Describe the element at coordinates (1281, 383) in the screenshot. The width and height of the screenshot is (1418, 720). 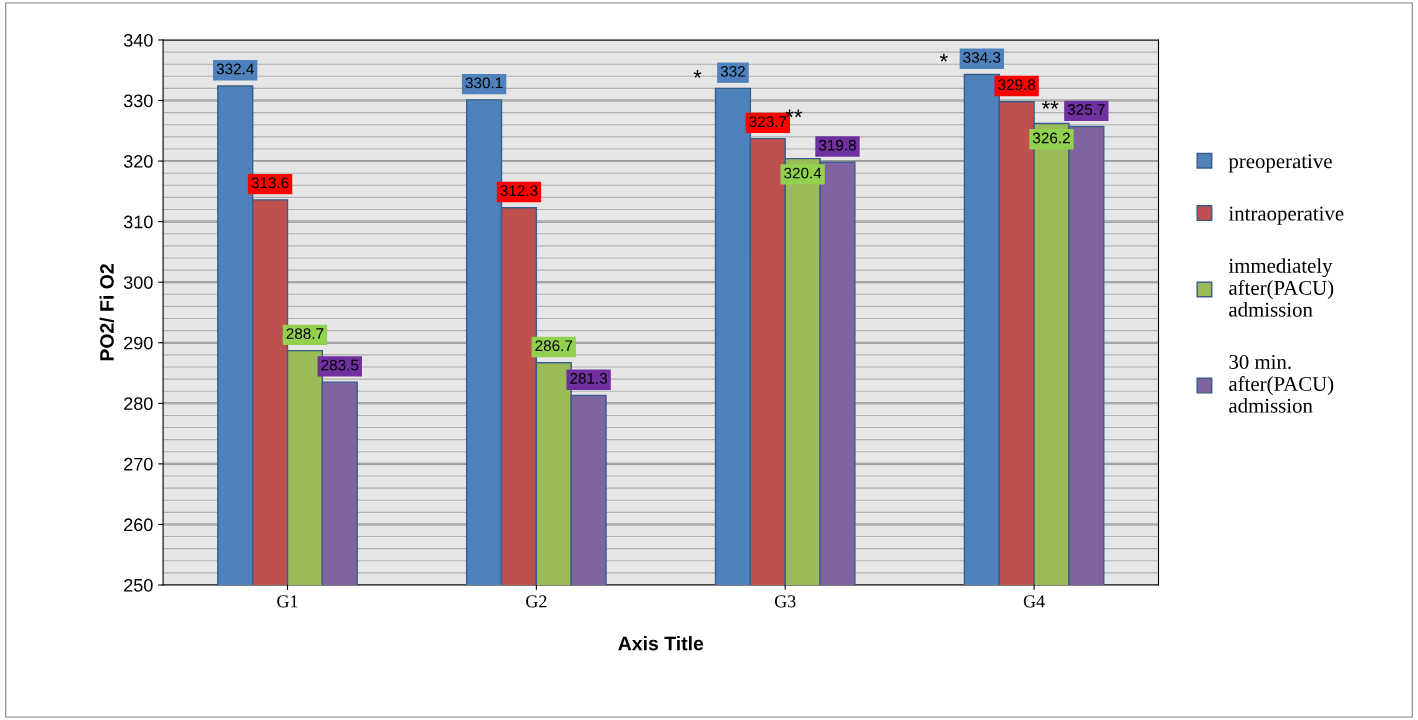
I see `legend-label: 30 min. after(PACU) admission` at that location.